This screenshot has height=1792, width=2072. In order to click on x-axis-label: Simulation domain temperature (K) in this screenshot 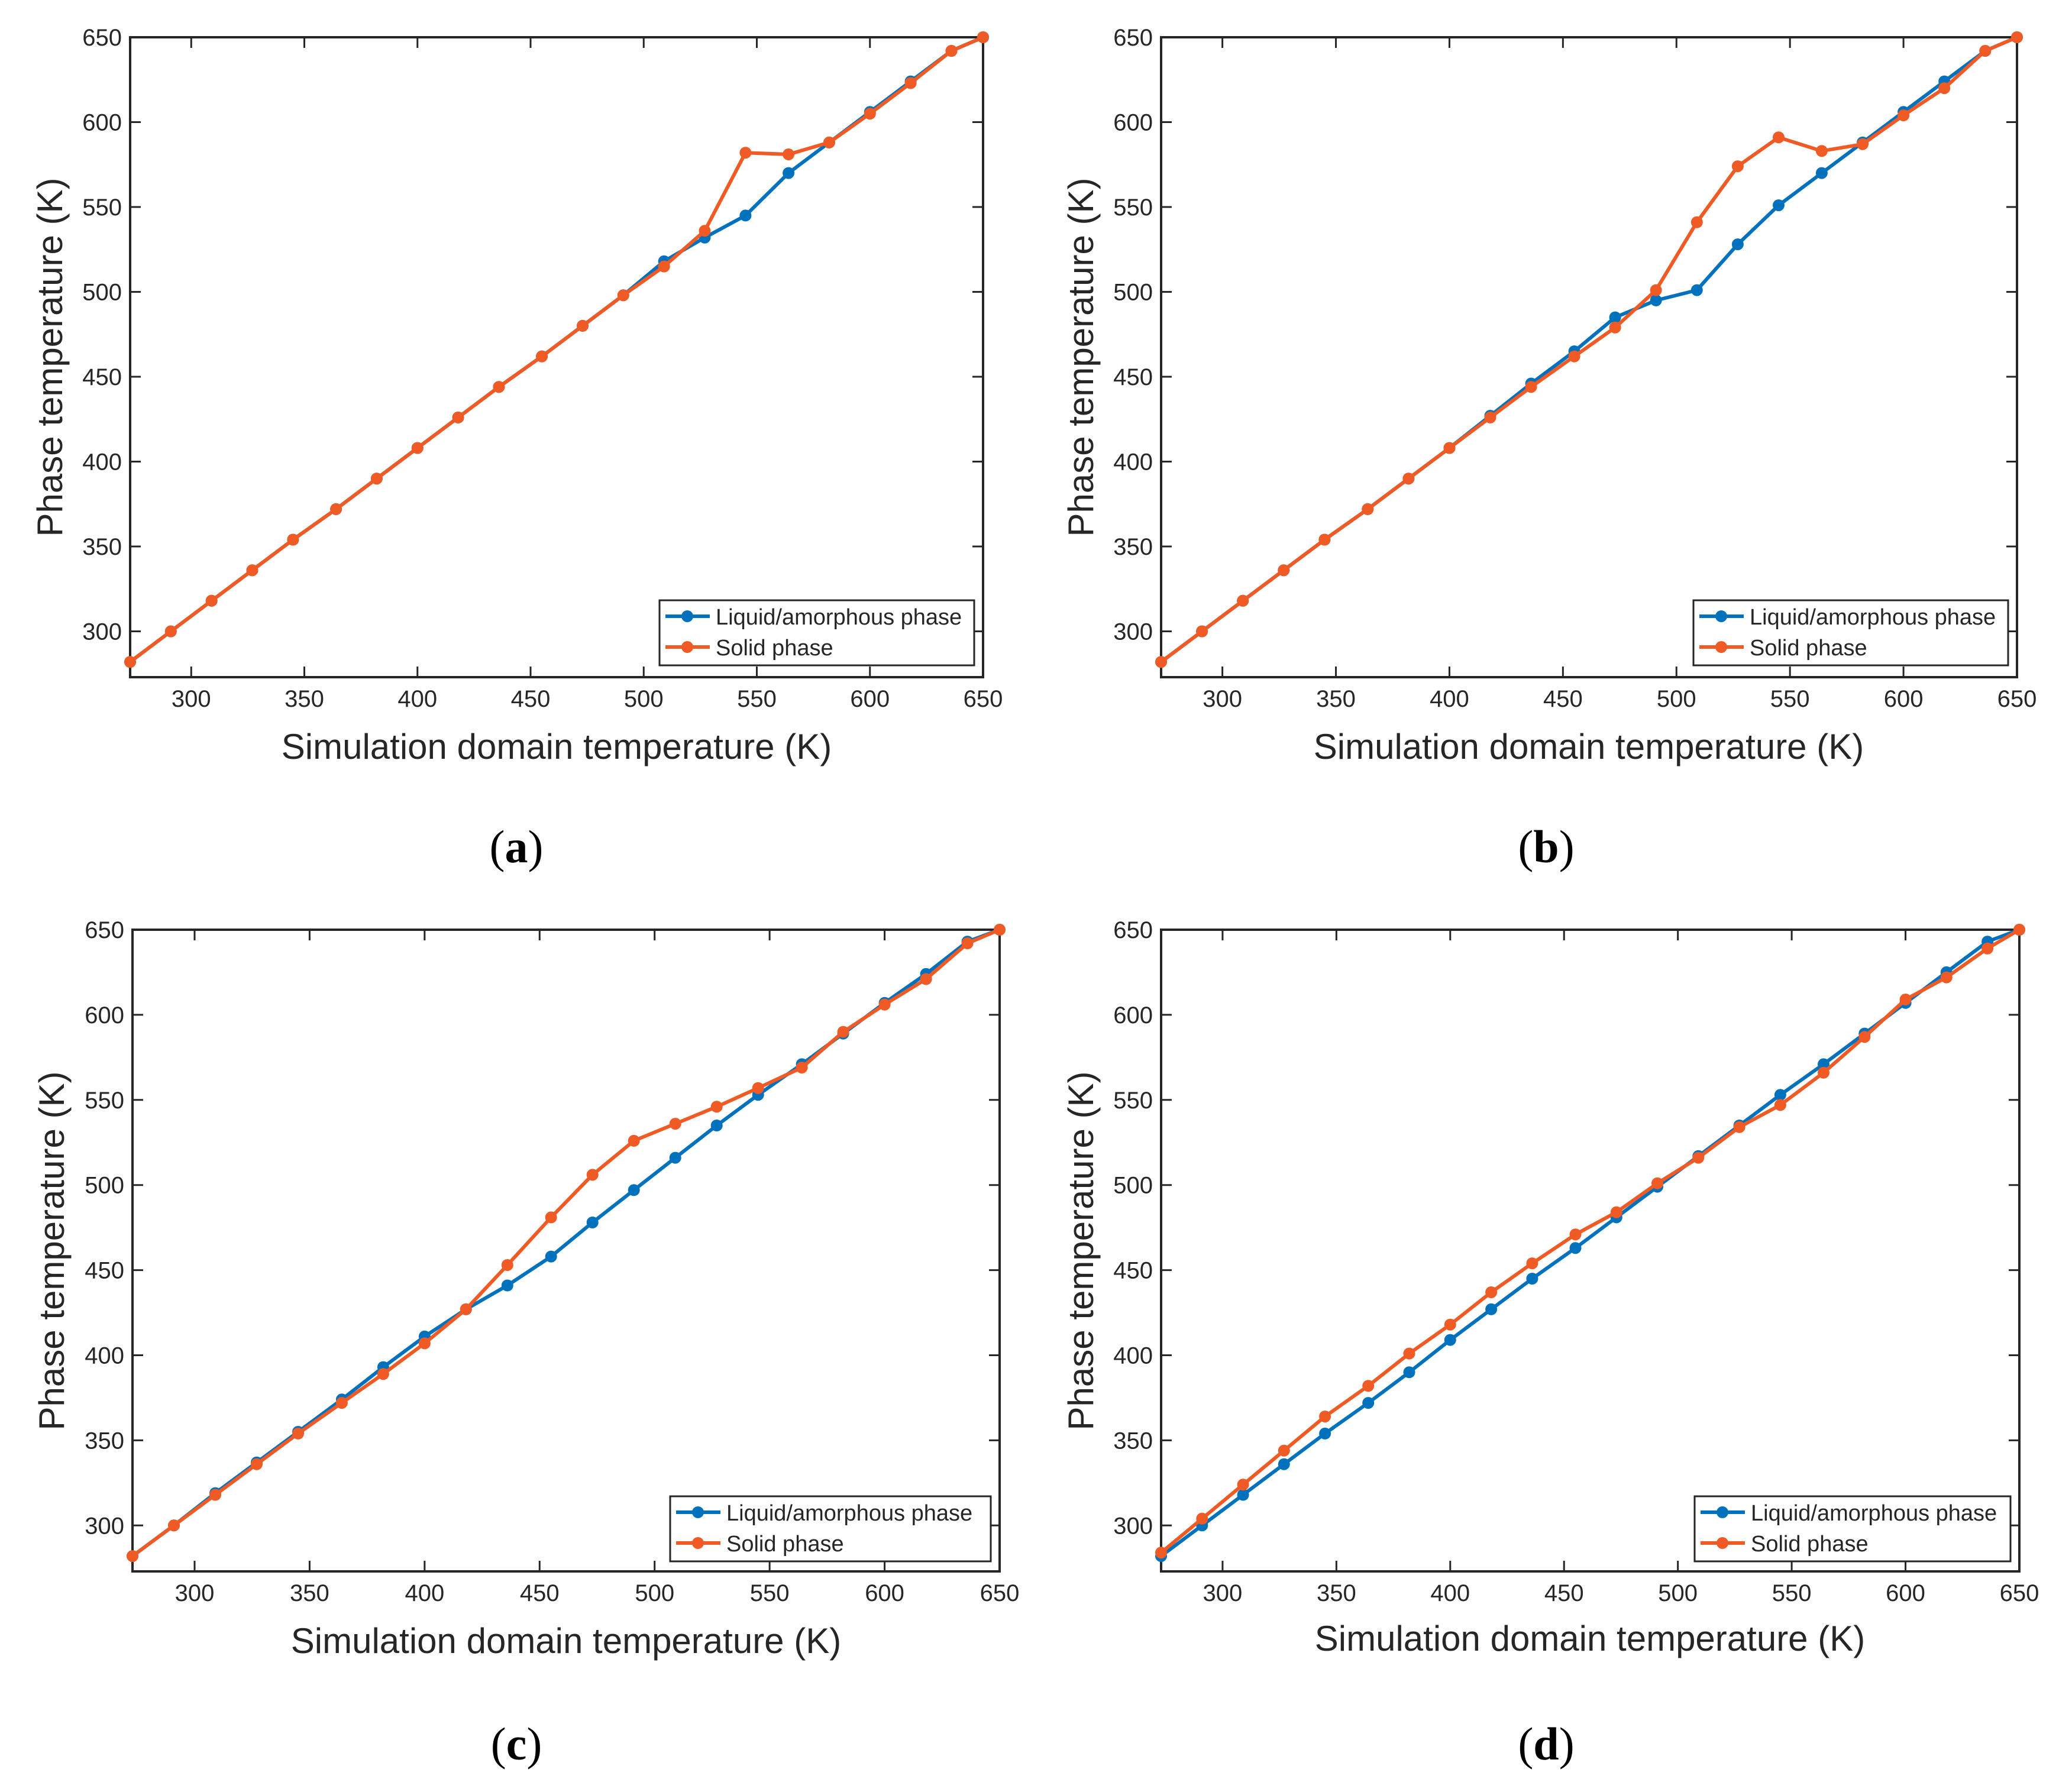, I will do `click(1589, 746)`.